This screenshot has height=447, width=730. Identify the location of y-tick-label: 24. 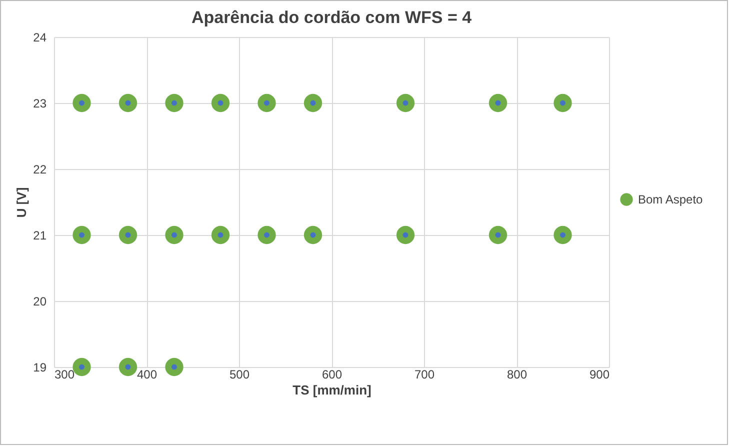
(40, 37).